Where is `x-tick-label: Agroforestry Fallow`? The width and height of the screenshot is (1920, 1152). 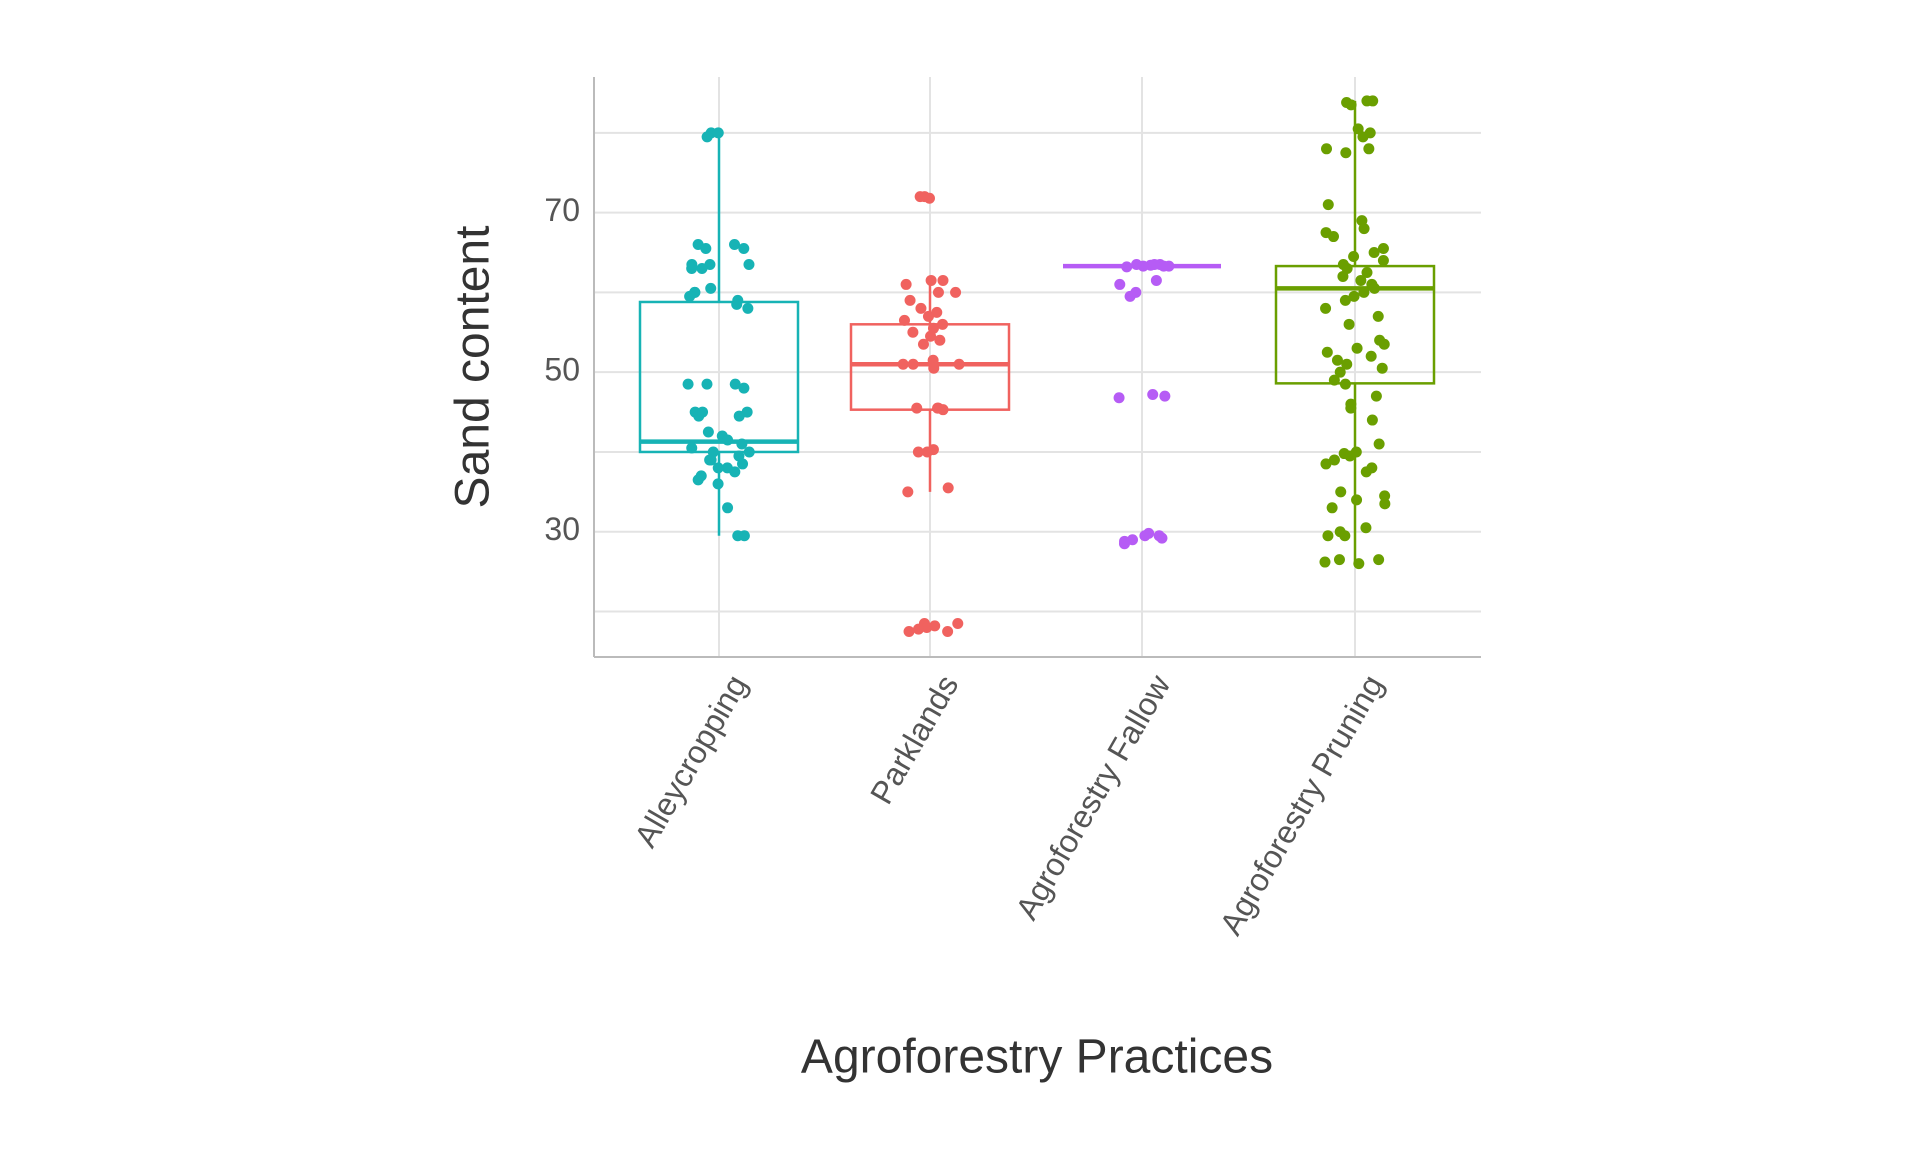
x-tick-label: Agroforestry Fallow is located at coordinates (1092, 796).